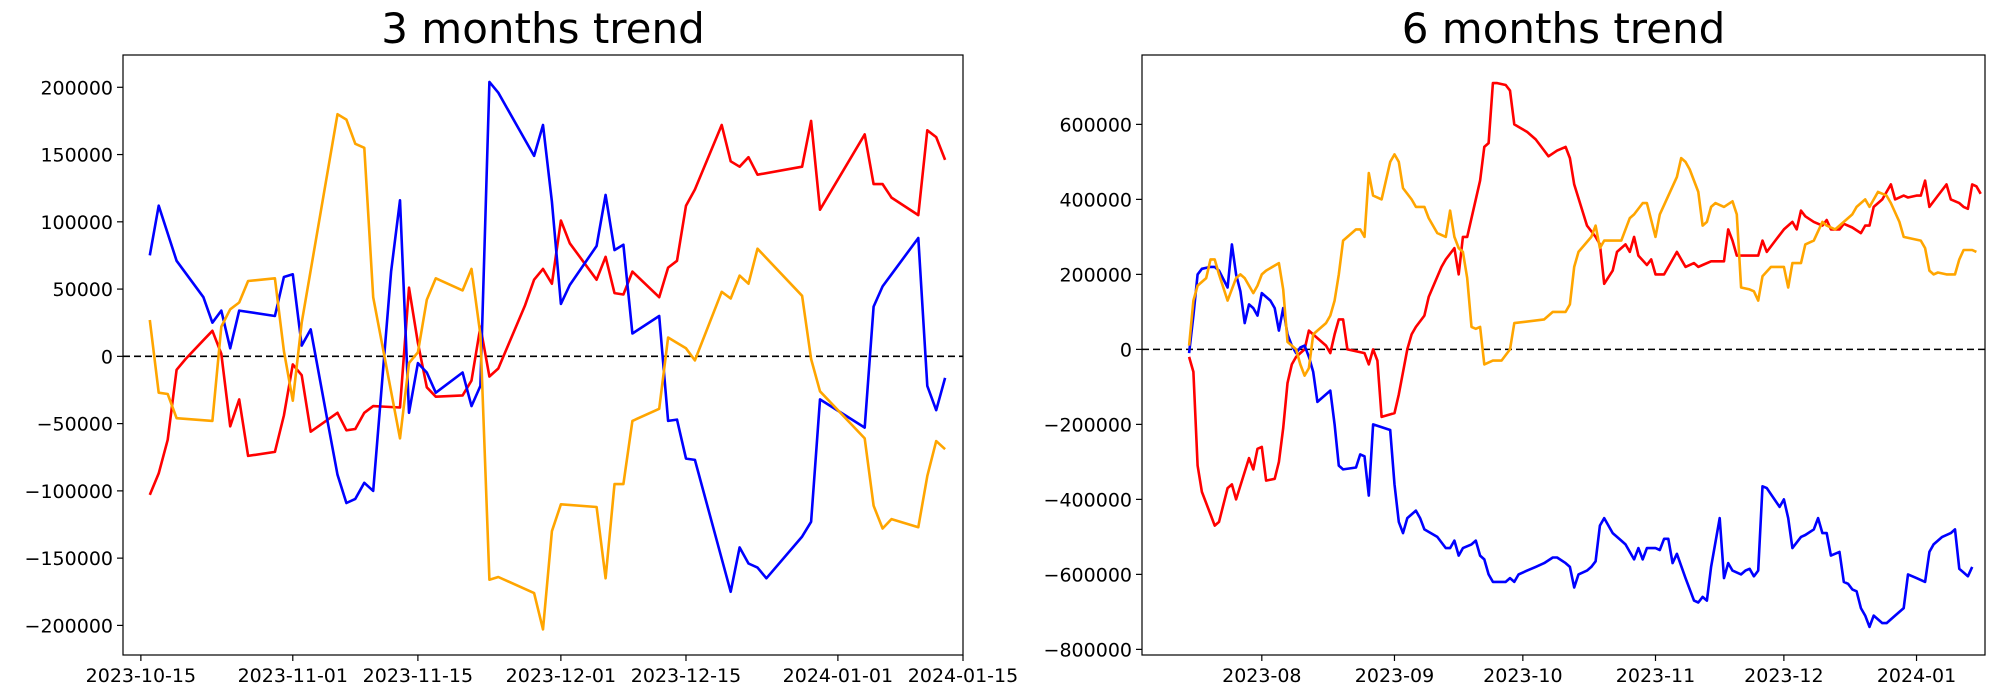 The width and height of the screenshot is (2000, 700). Describe the element at coordinates (76, 156) in the screenshot. I see `y-tick-label: 150000` at that location.